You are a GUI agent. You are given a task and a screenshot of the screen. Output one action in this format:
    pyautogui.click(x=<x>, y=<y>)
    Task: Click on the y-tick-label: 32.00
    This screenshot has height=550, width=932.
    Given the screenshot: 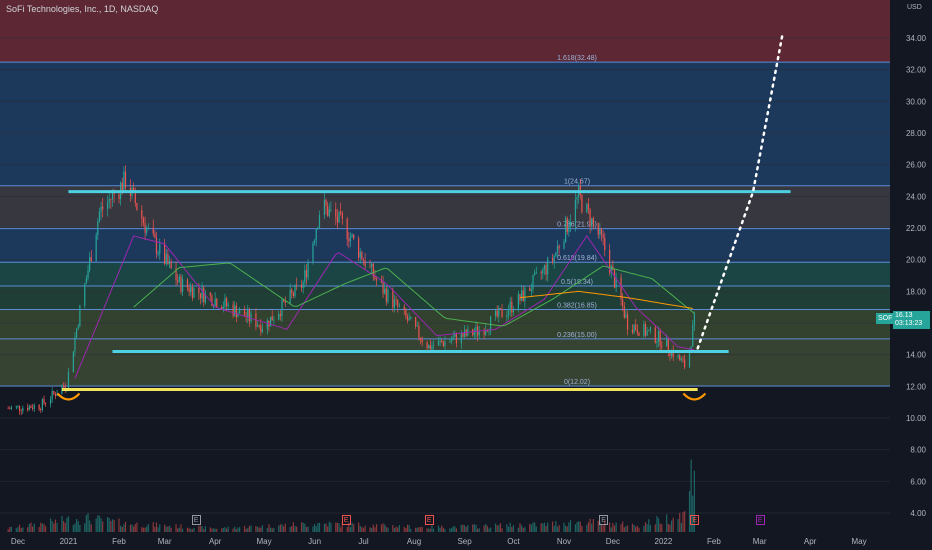 What is the action you would take?
    pyautogui.click(x=916, y=70)
    